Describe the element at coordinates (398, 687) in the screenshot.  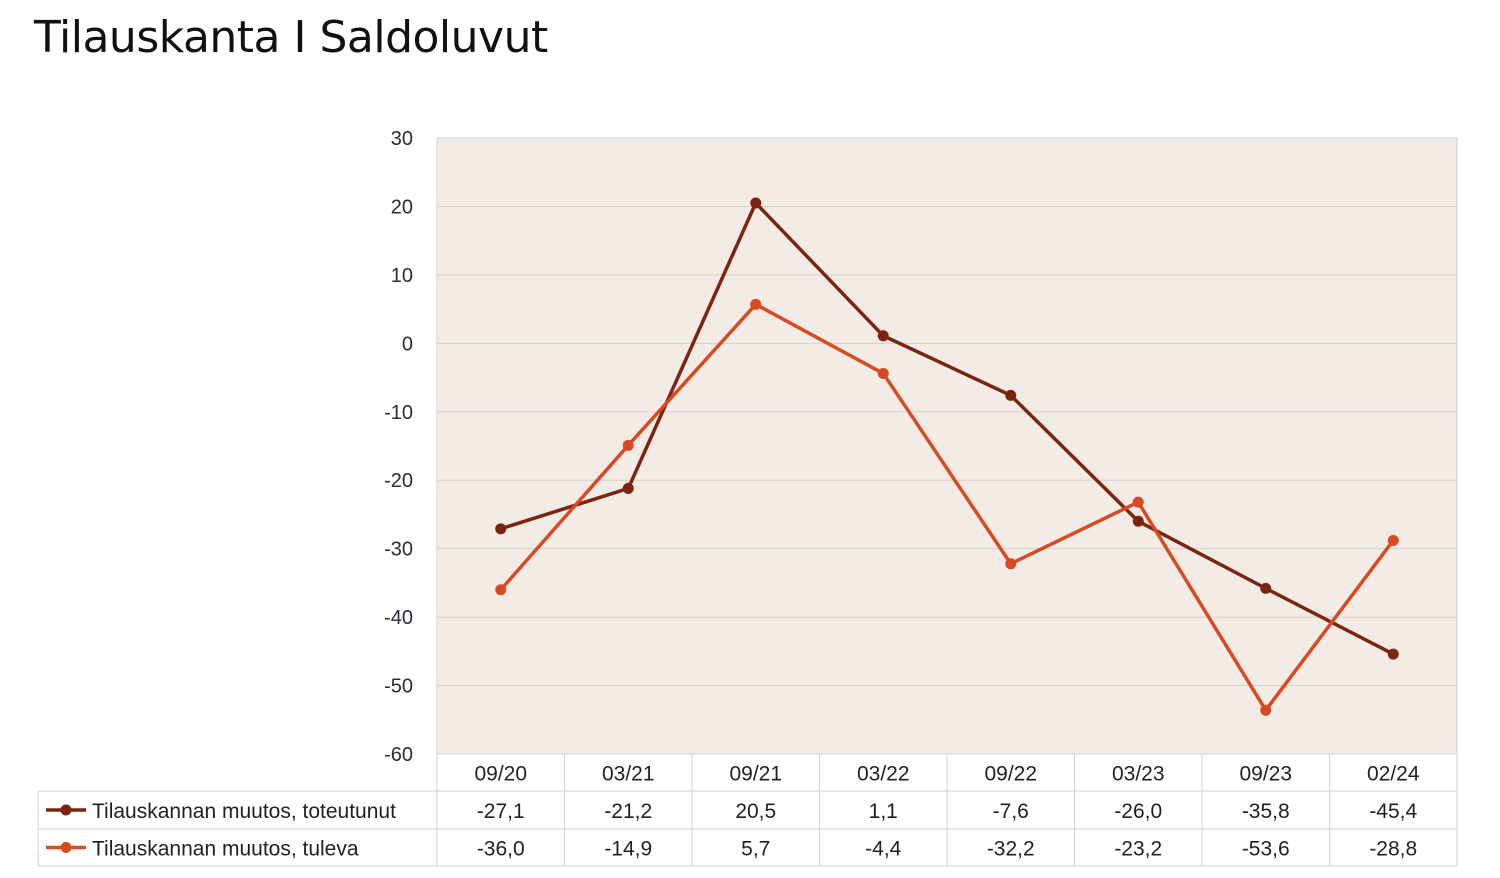
I see `y-tick-label: -50` at that location.